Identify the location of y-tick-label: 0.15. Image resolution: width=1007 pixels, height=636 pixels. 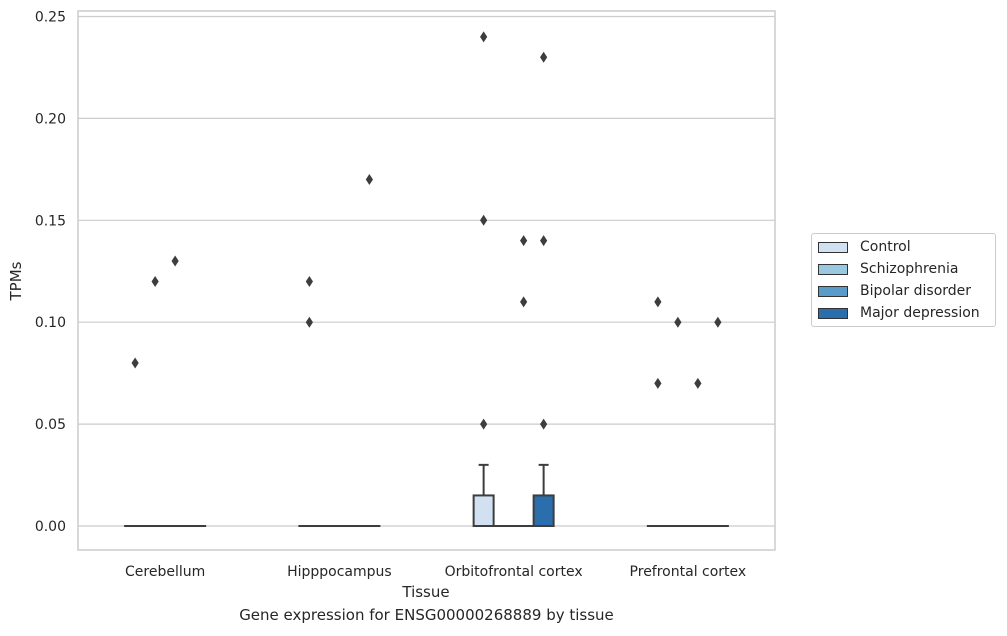
(50, 221).